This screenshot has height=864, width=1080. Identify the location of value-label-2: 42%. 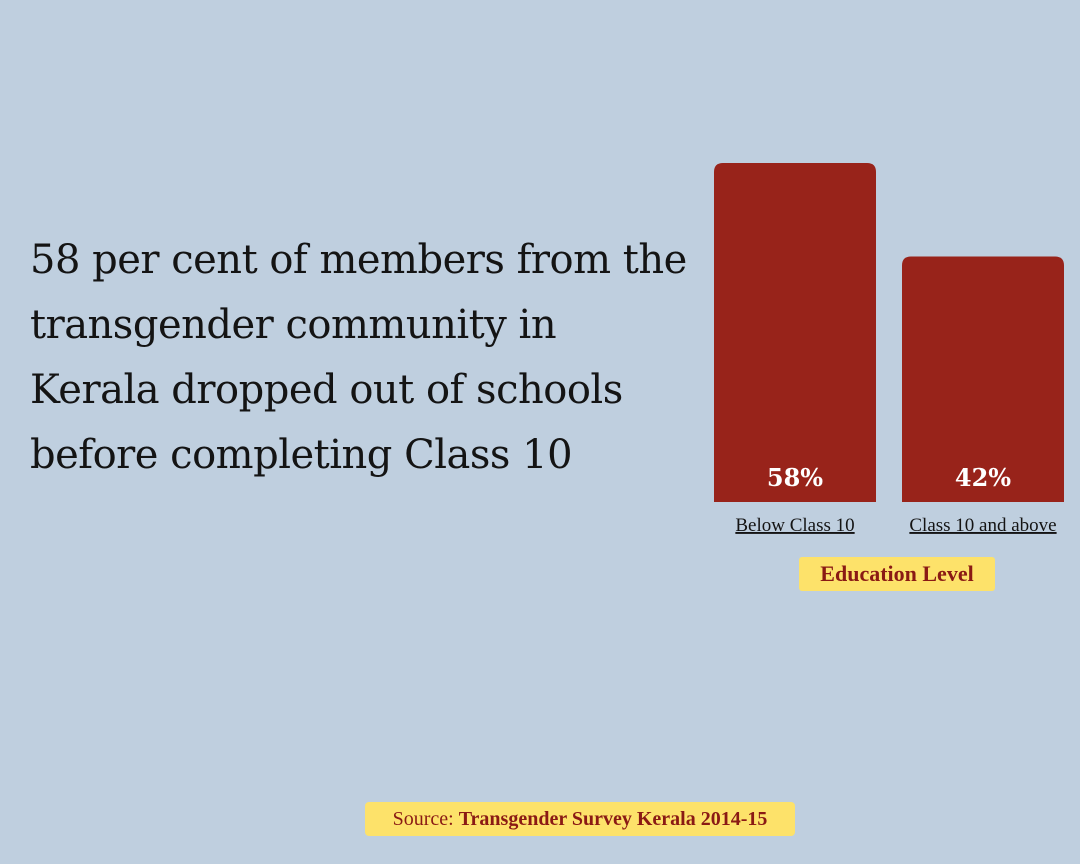
(983, 477).